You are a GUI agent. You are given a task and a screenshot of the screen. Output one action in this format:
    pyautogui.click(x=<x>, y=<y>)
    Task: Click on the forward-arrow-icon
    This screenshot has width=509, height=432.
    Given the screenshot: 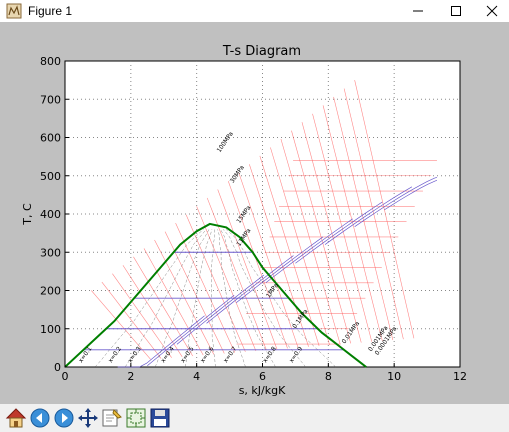 What is the action you would take?
    pyautogui.click(x=64, y=418)
    